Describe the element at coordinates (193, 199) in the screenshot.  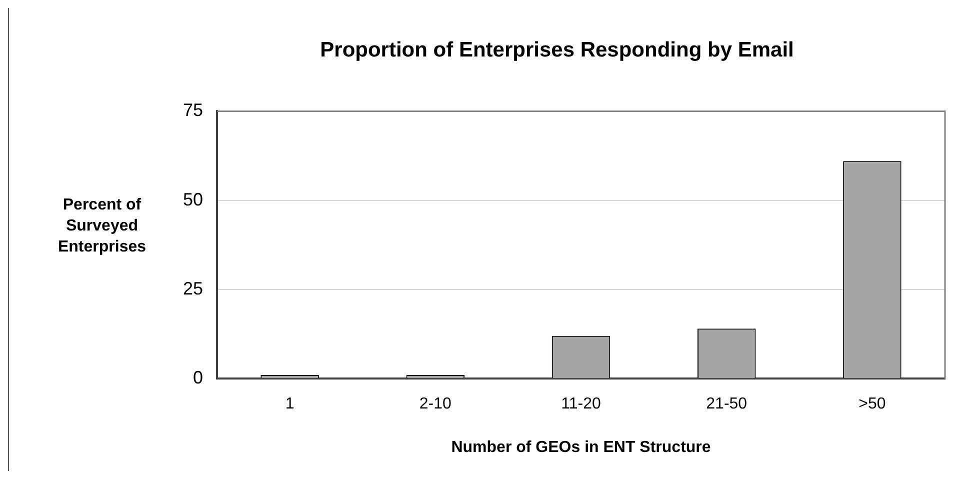
I see `y-tick-label: 50` at that location.